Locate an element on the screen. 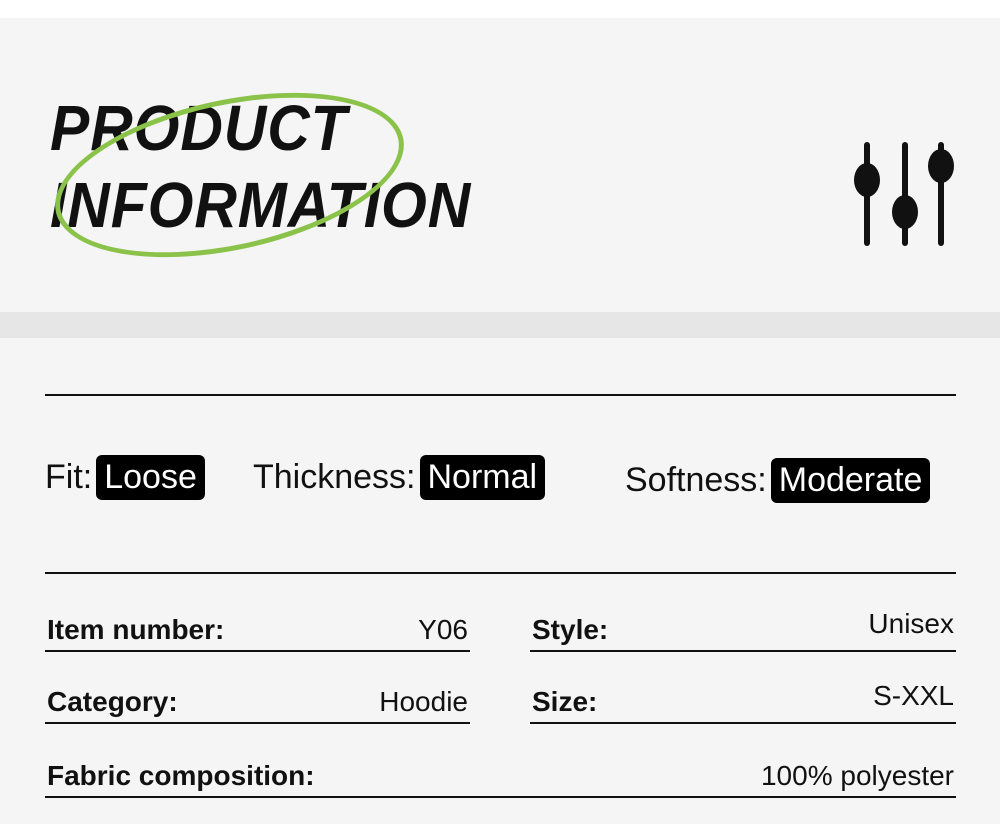  attribute-label: Fit: is located at coordinates (69, 477).